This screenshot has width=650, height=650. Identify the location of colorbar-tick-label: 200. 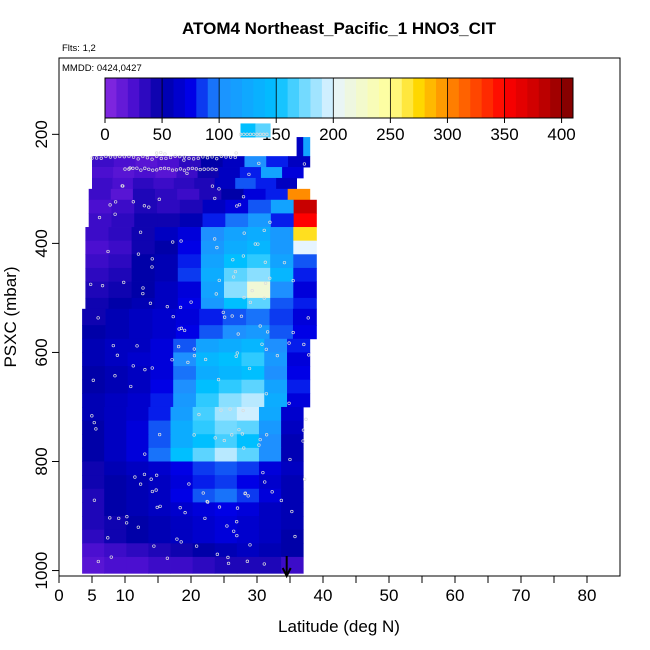
(333, 134).